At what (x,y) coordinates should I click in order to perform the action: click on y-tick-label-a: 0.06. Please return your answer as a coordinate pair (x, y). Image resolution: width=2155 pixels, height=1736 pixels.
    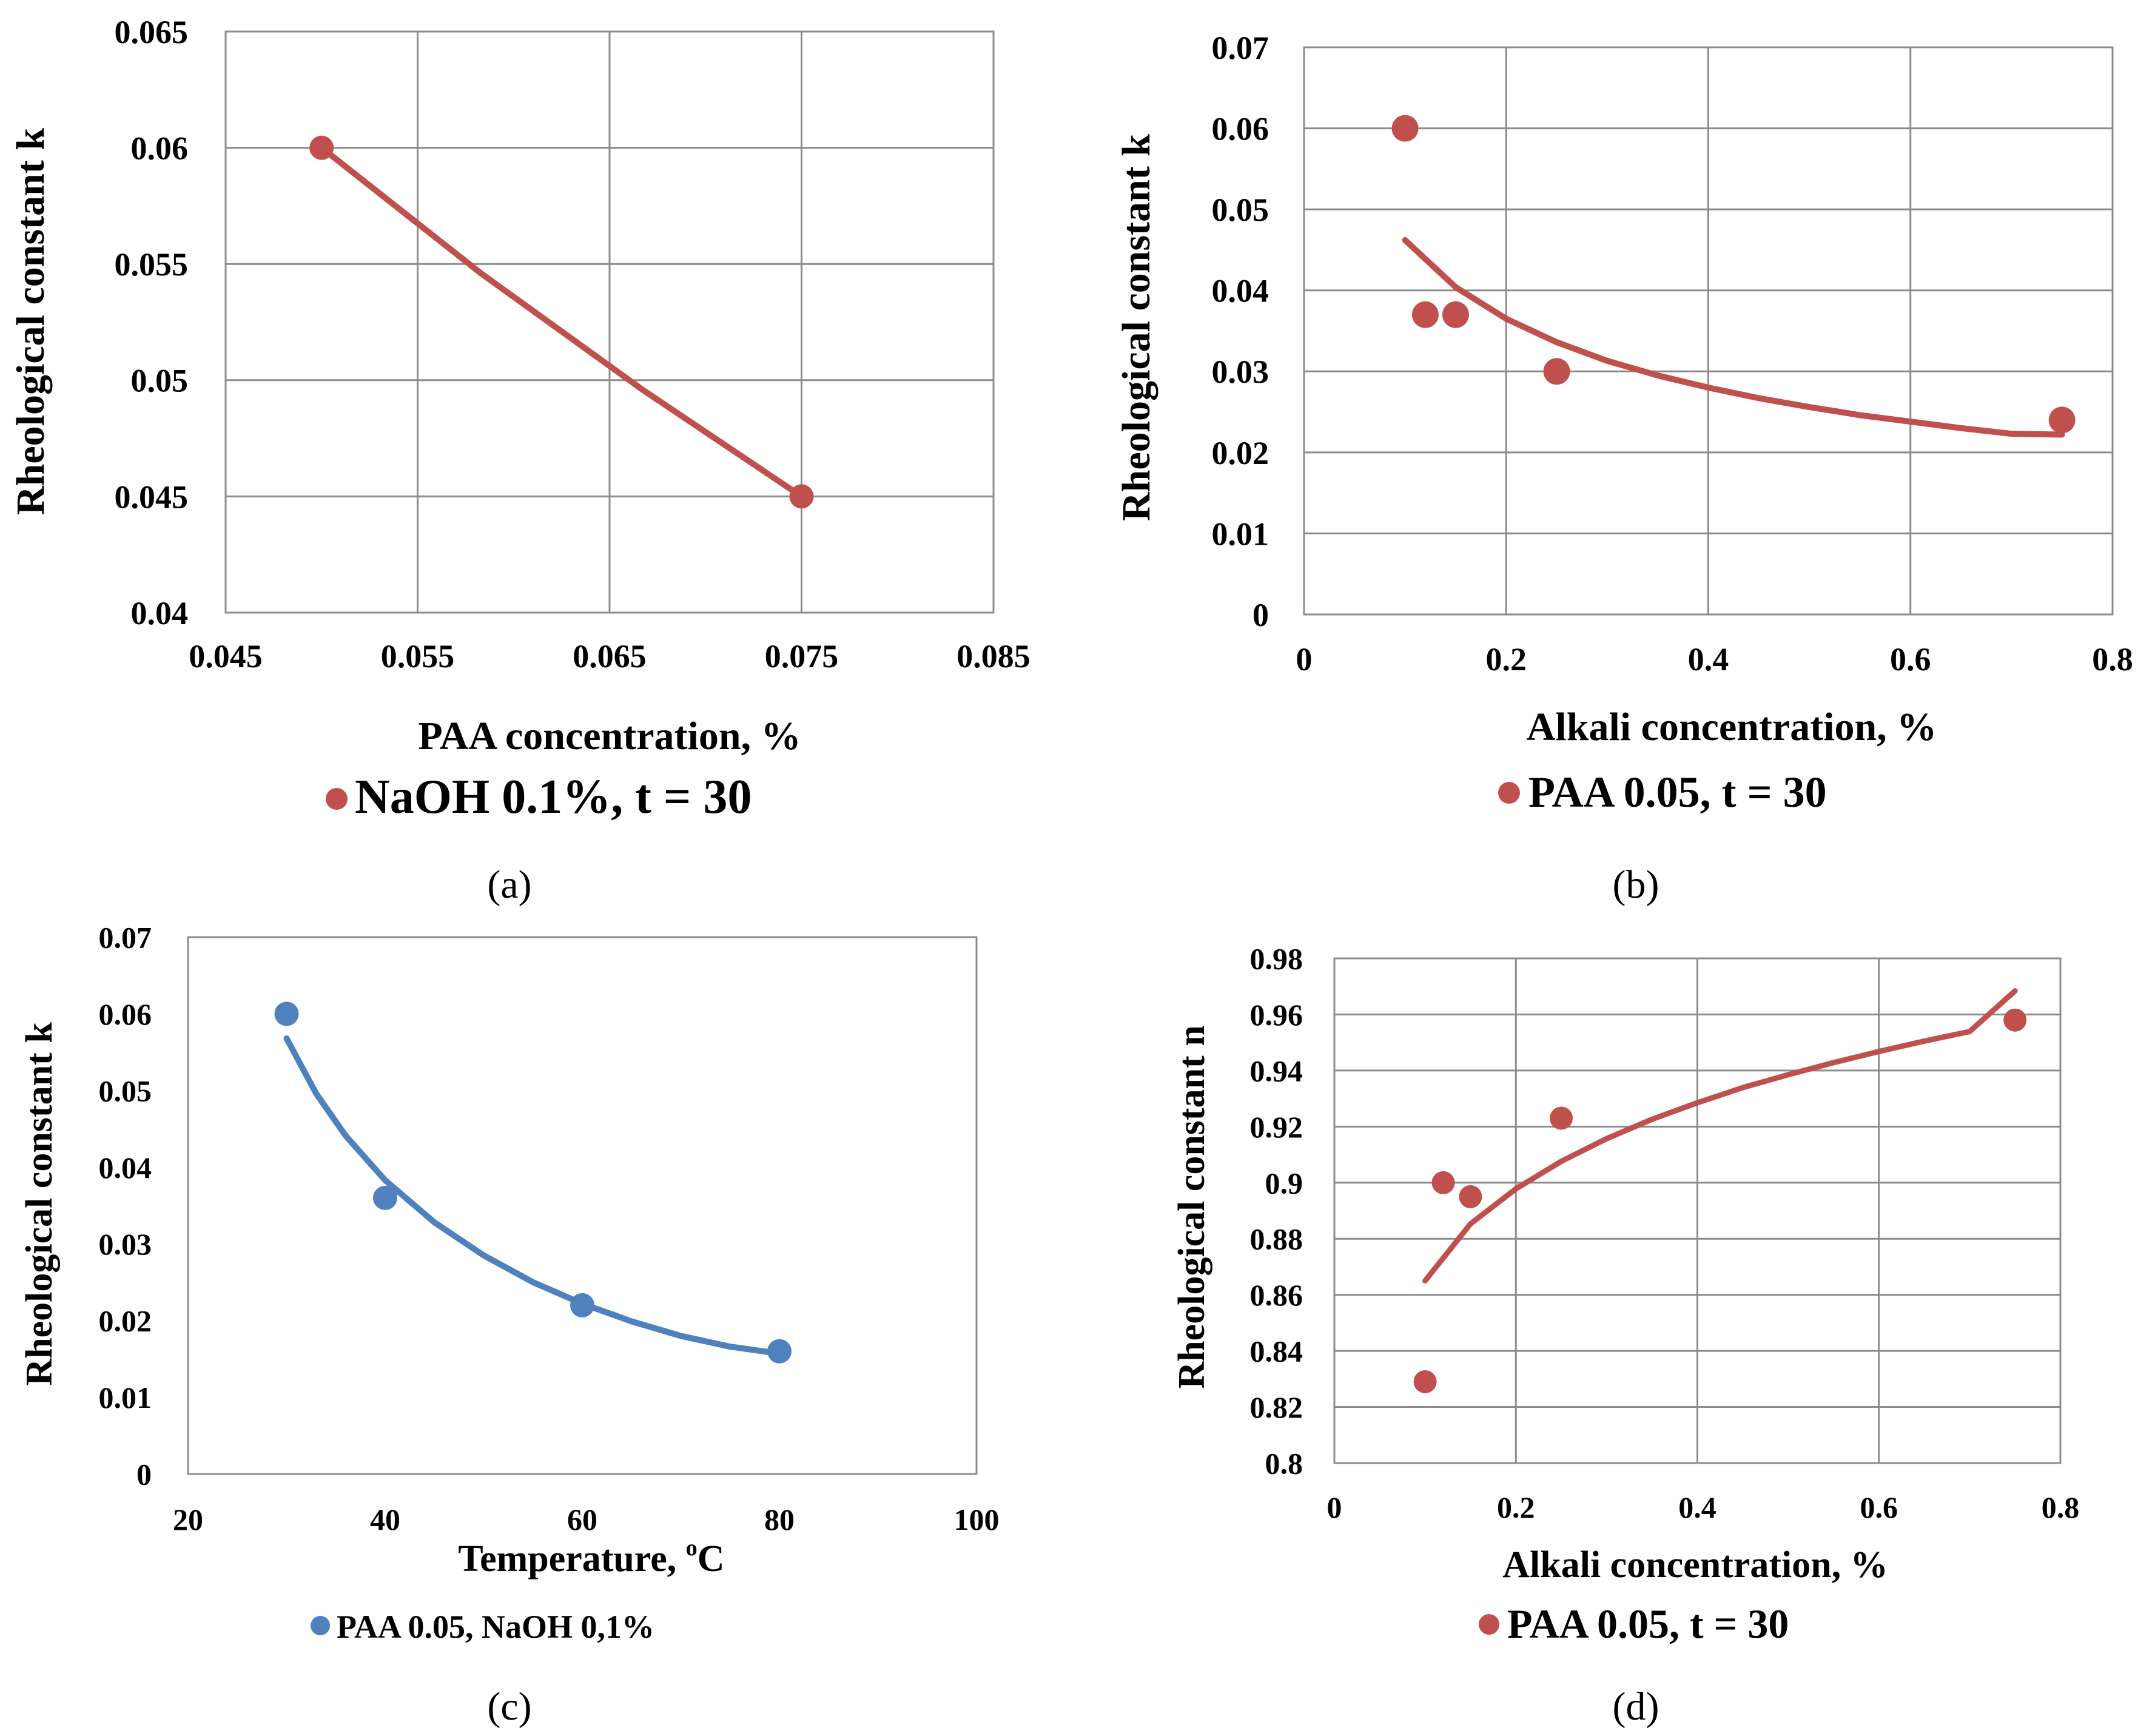
    Looking at the image, I should click on (160, 148).